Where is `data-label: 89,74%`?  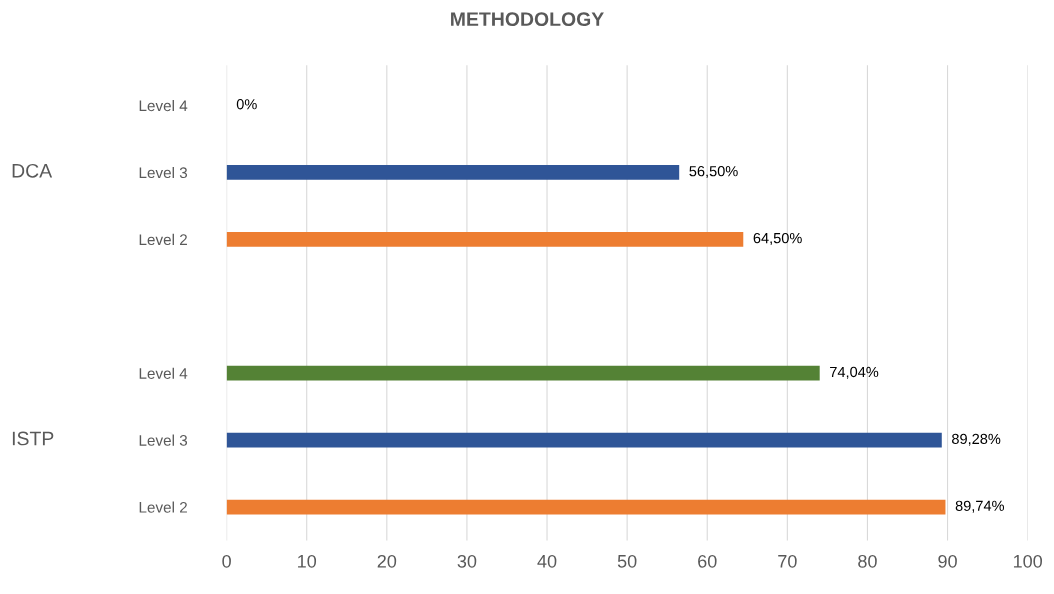 data-label: 89,74% is located at coordinates (980, 506).